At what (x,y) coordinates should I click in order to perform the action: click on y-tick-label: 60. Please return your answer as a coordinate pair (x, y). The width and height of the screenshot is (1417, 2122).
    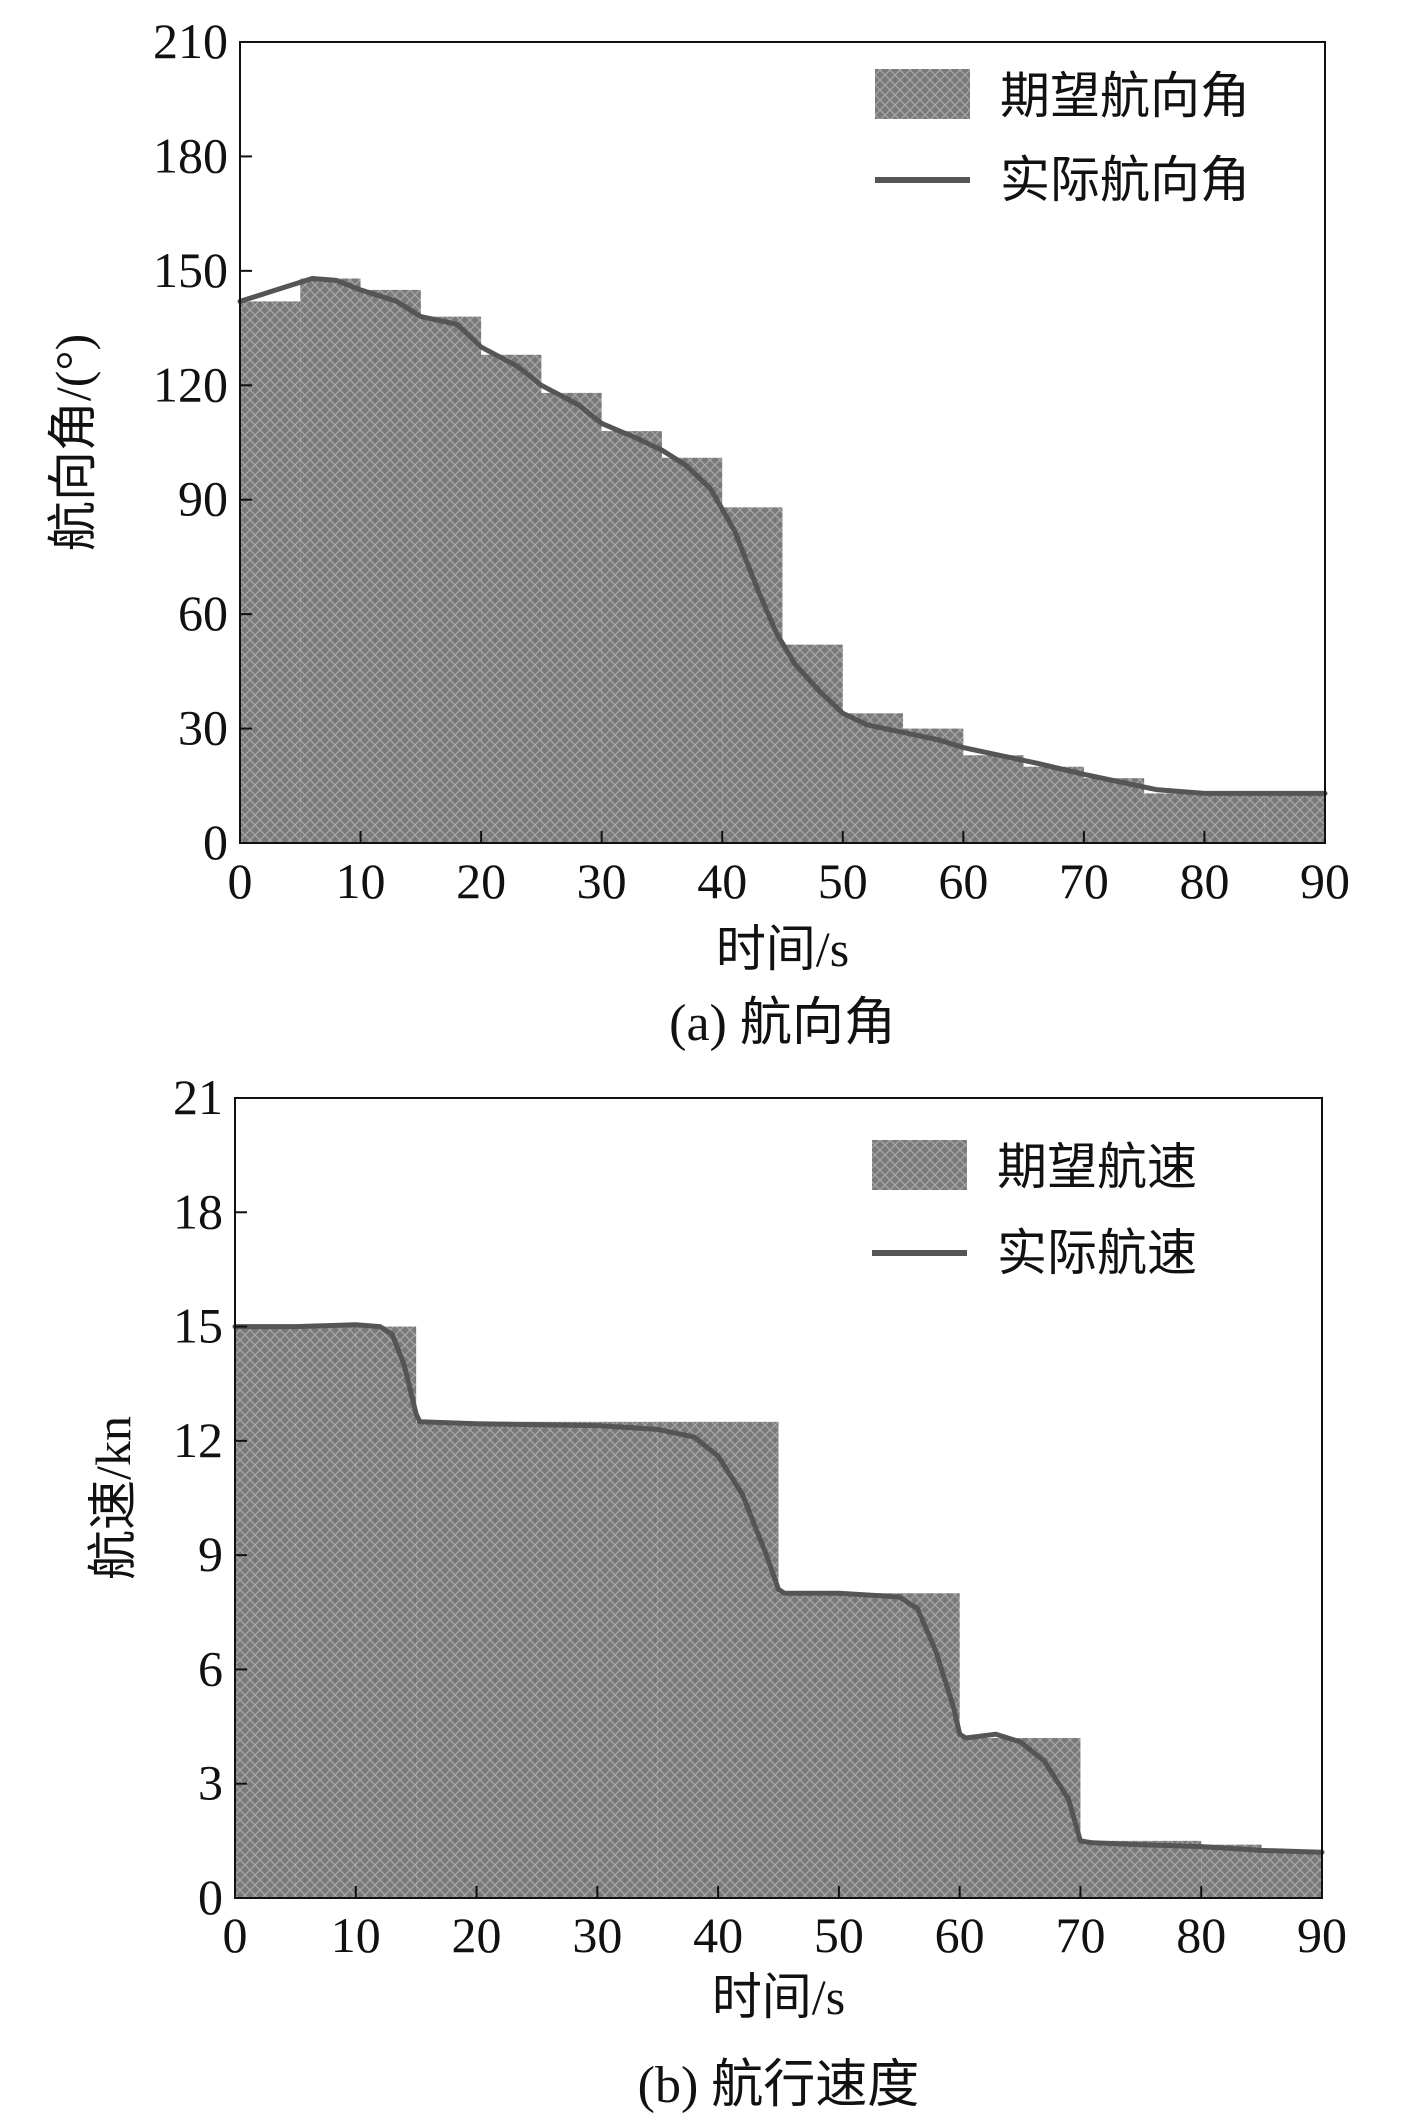
    Looking at the image, I should click on (203, 613).